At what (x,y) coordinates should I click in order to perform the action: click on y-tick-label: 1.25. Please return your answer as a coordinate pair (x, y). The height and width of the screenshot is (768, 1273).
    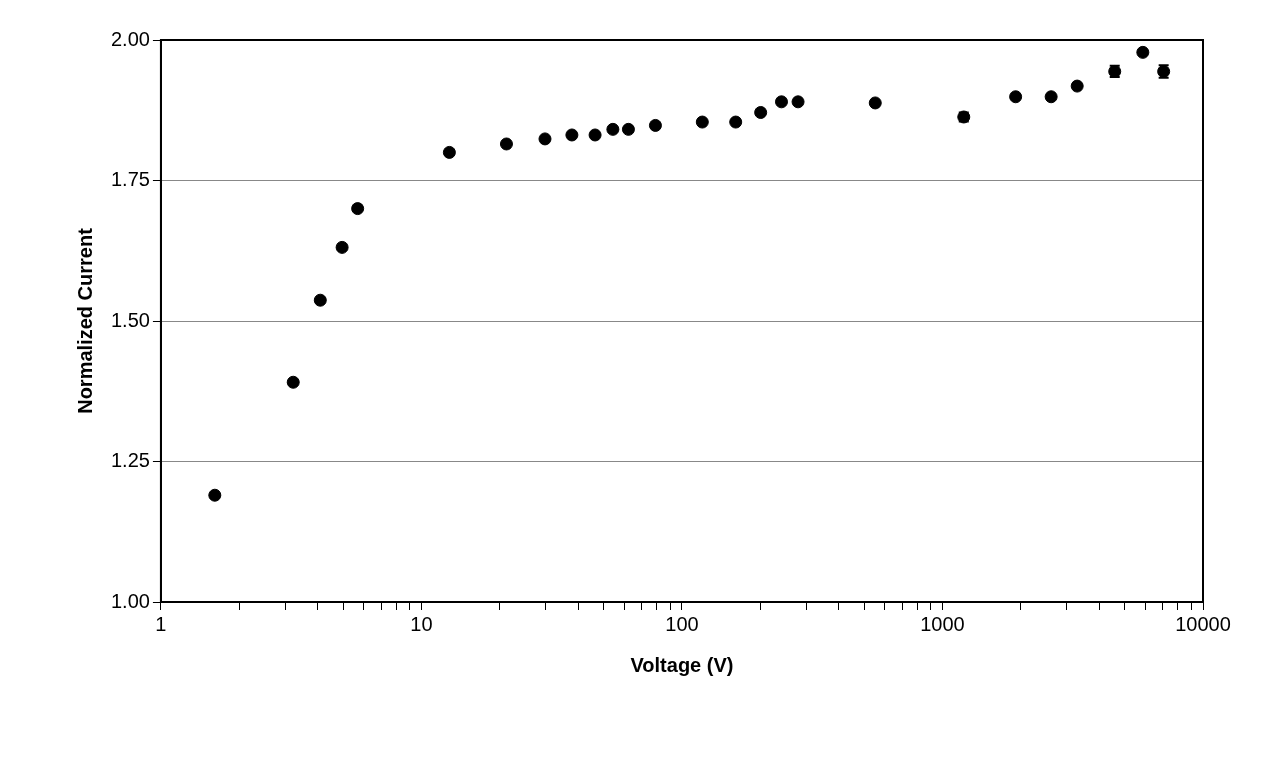
    Looking at the image, I should click on (130, 460).